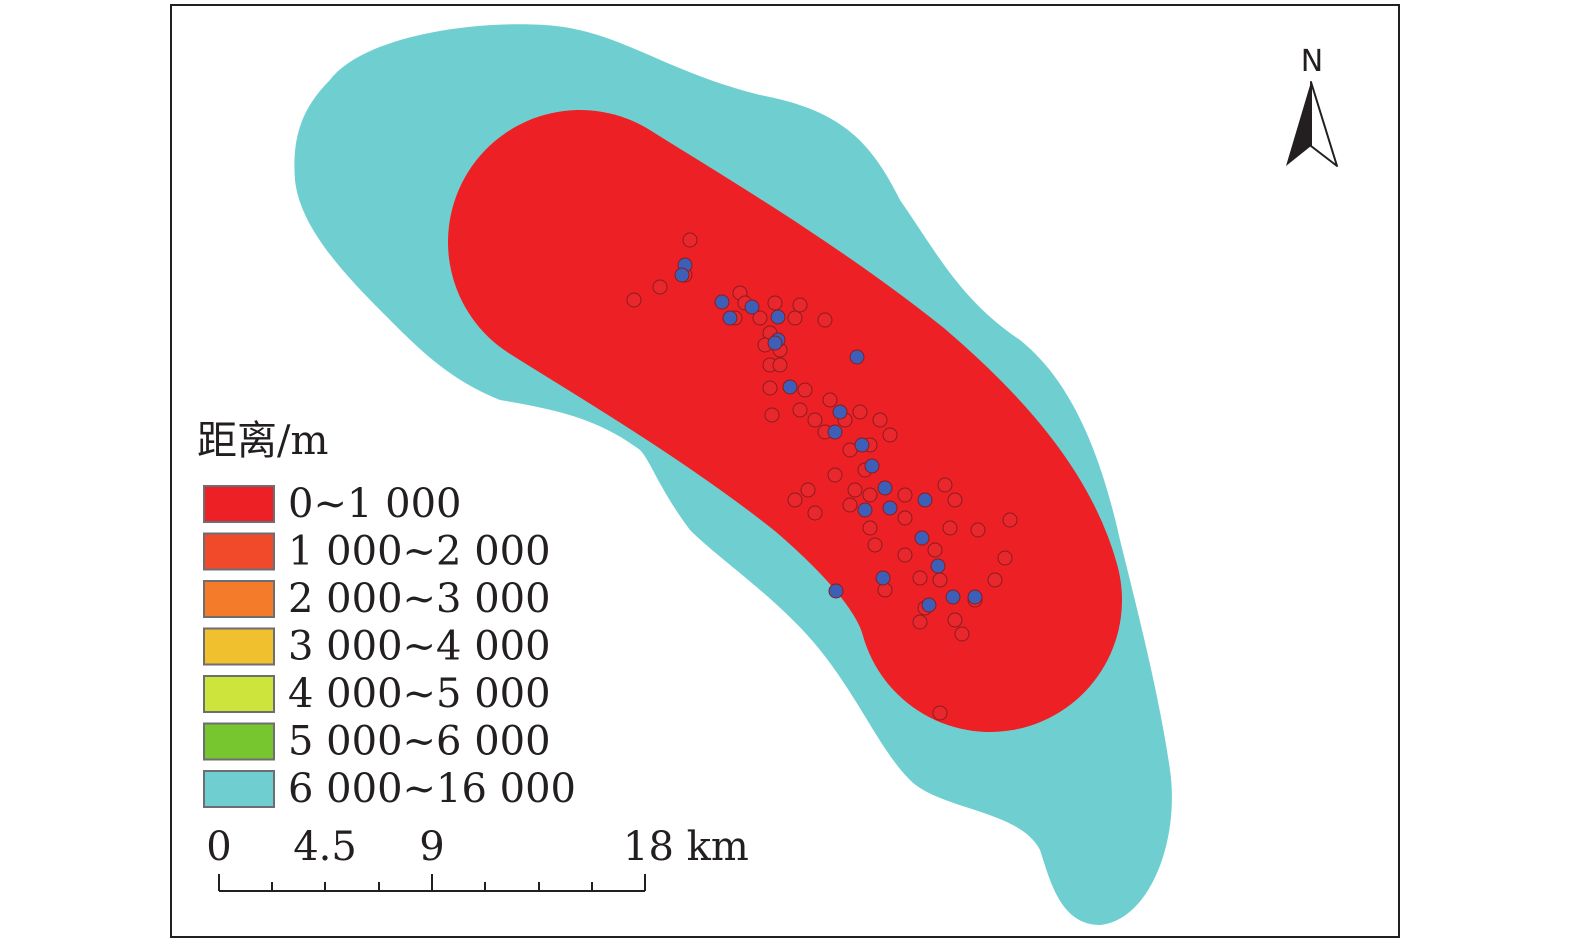 The height and width of the screenshot is (945, 1575). Describe the element at coordinates (325, 847) in the screenshot. I see `scale-tick-1: 4.5` at that location.